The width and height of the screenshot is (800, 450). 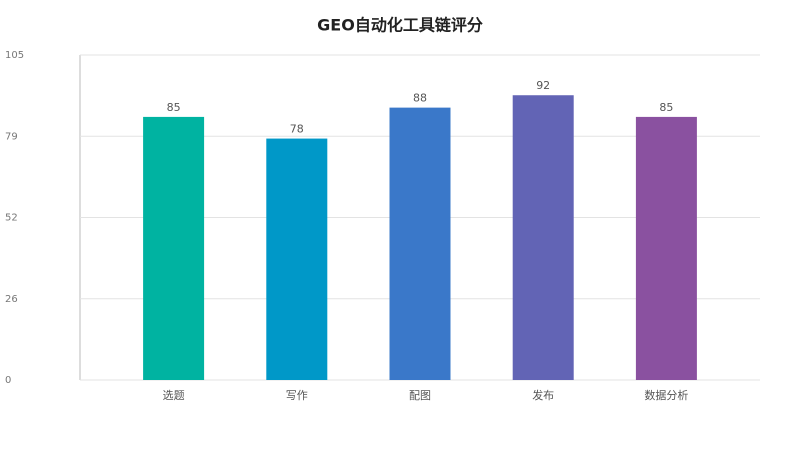 I want to click on value-label: 78, so click(x=297, y=129).